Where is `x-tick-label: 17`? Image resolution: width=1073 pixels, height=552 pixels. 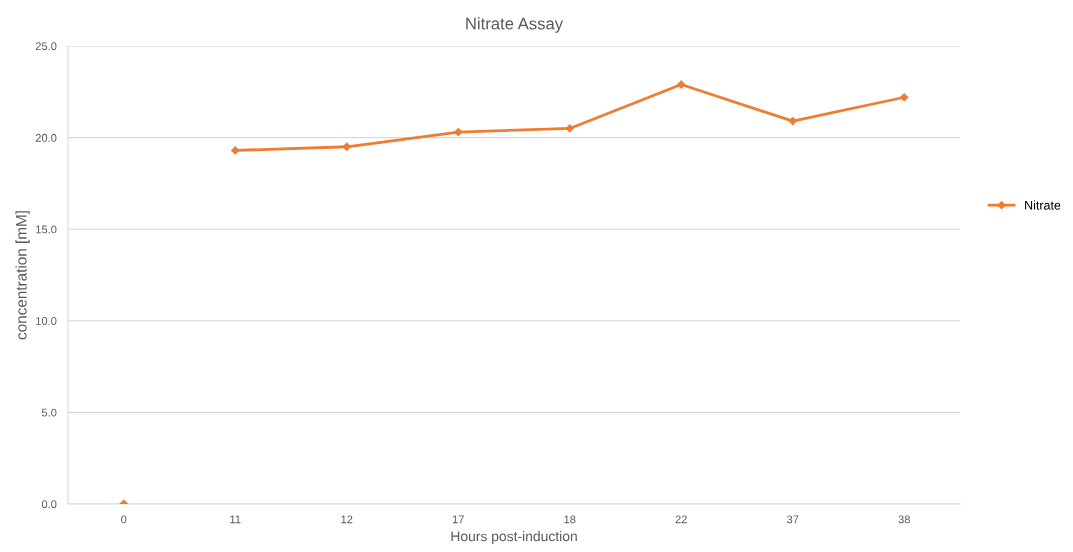 x-tick-label: 17 is located at coordinates (458, 519).